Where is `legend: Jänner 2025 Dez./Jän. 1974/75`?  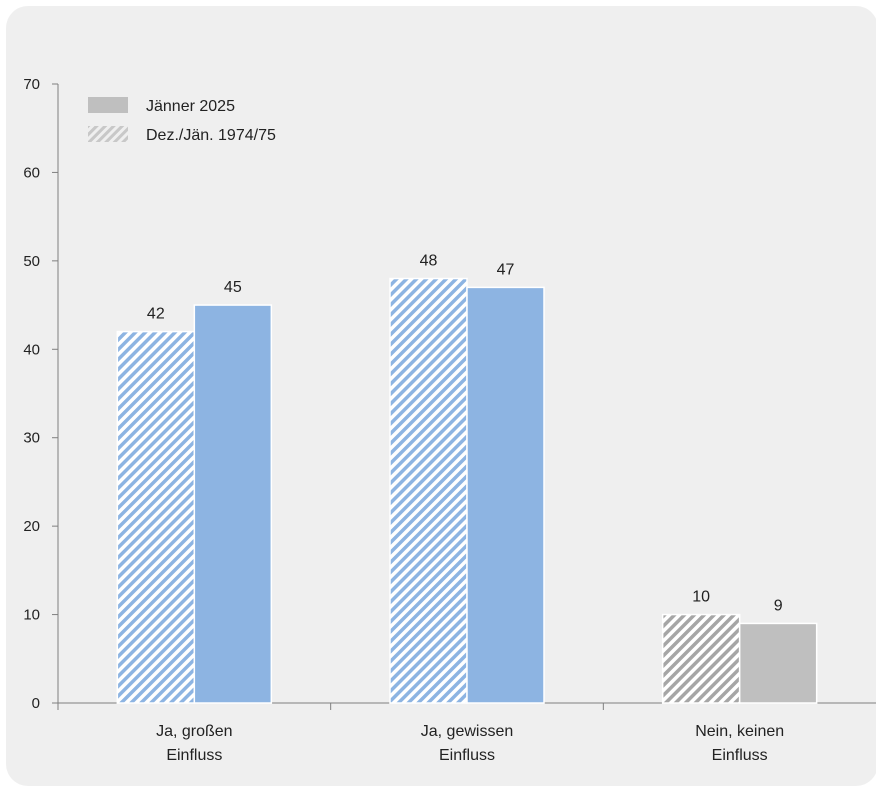 legend: Jänner 2025 Dez./Jän. 1974/75 is located at coordinates (182, 120).